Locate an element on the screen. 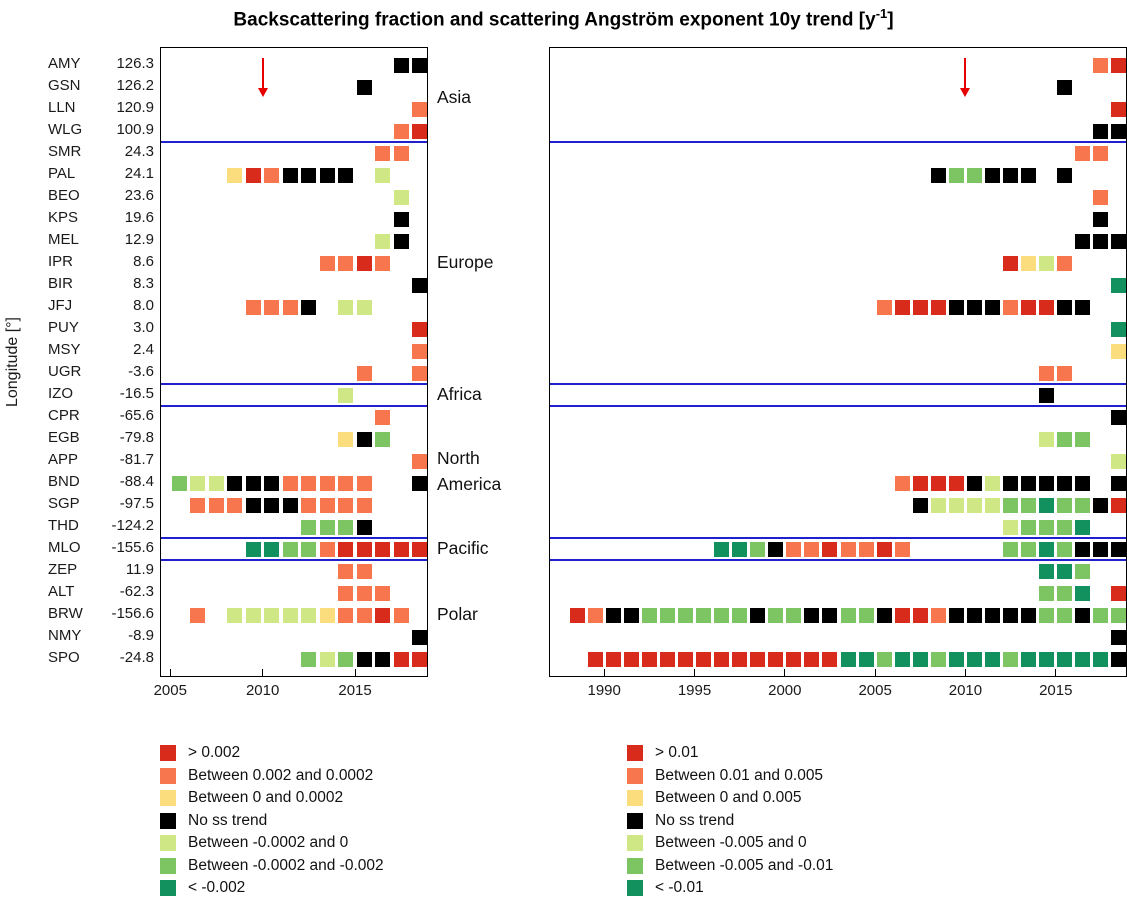 This screenshot has height=901, width=1127. x-tick-label: 2015 is located at coordinates (1056, 690).